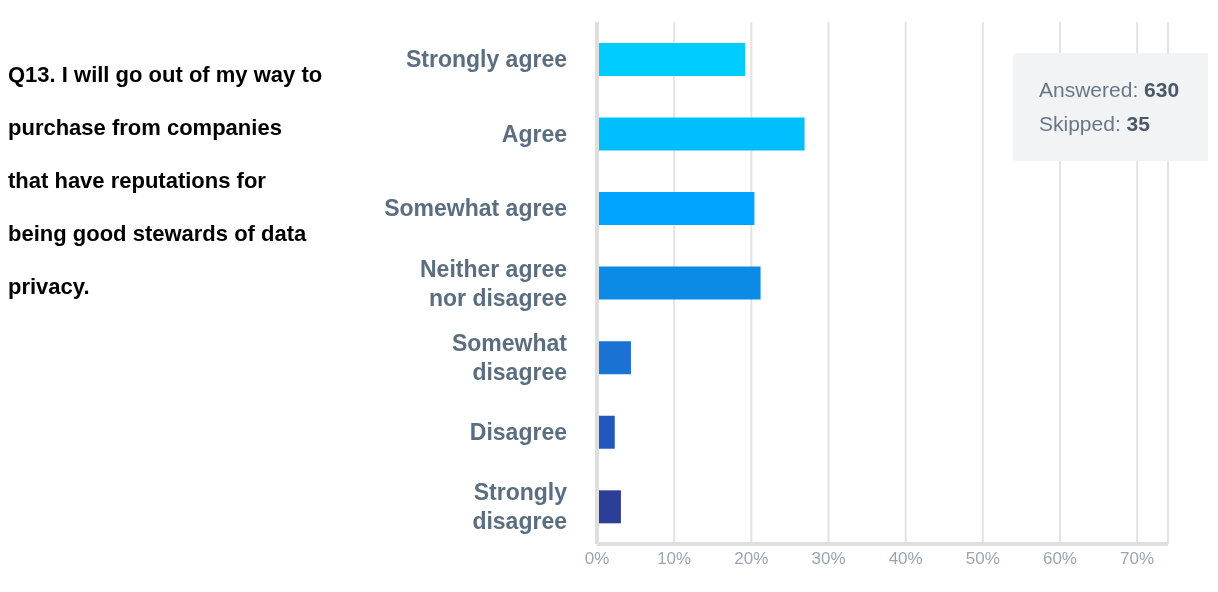 Image resolution: width=1218 pixels, height=592 pixels. What do you see at coordinates (534, 133) in the screenshot?
I see `y-tick-label: Agree` at bounding box center [534, 133].